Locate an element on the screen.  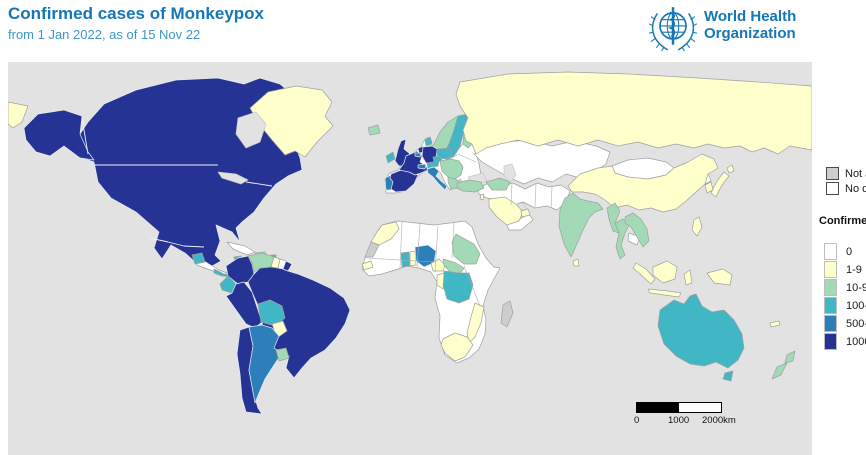
scale-bar-filled-half is located at coordinates (658, 407).